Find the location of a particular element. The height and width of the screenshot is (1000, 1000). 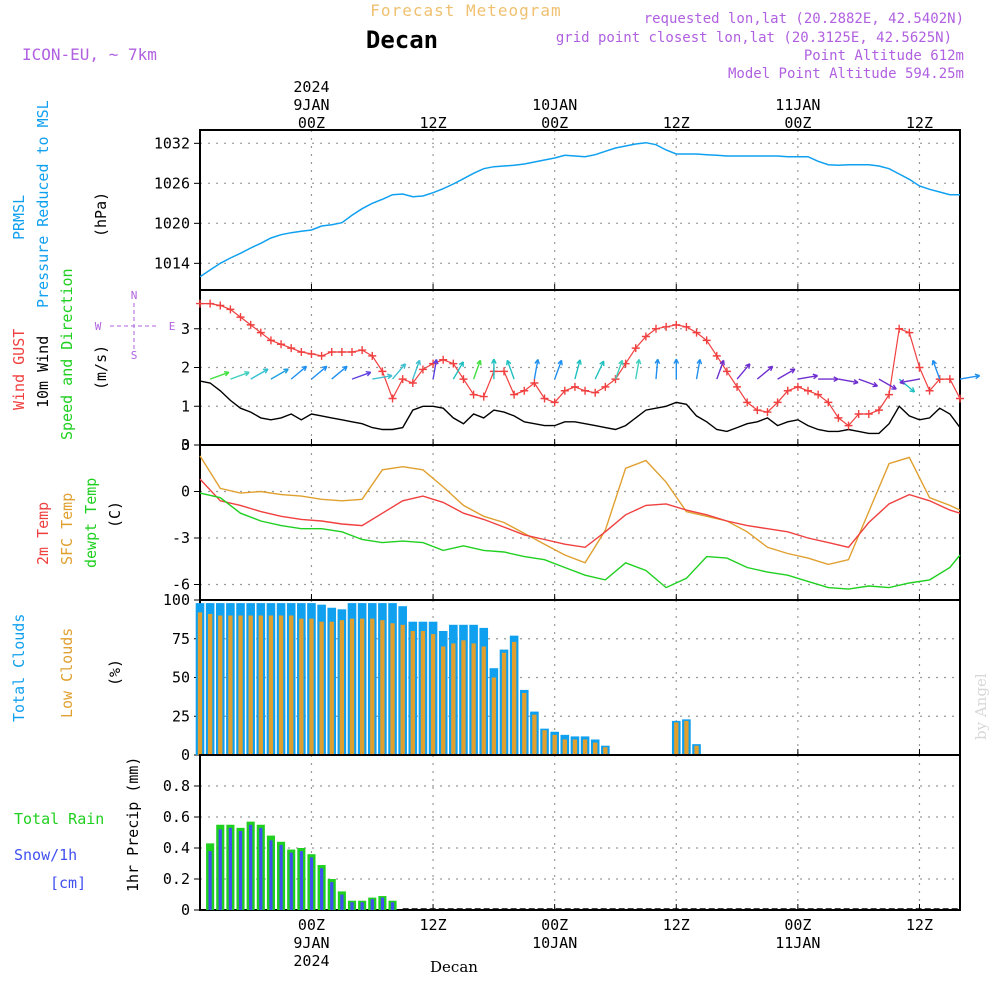

top-hour-label: 12Z is located at coordinates (433, 123).